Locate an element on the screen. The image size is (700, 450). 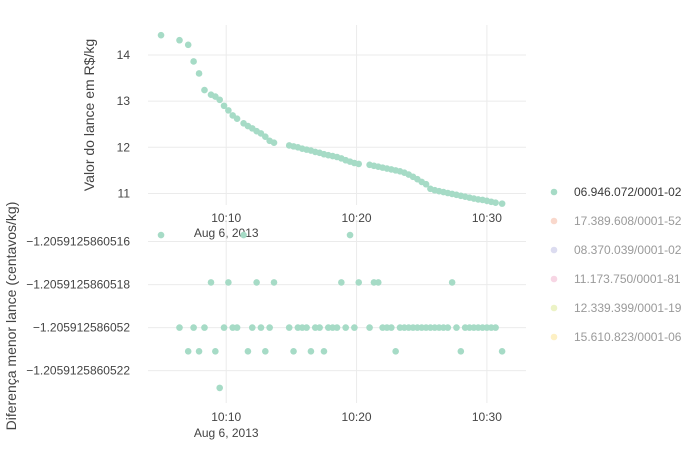
y-tick-label: −1.2059125860522 is located at coordinates (78, 371).